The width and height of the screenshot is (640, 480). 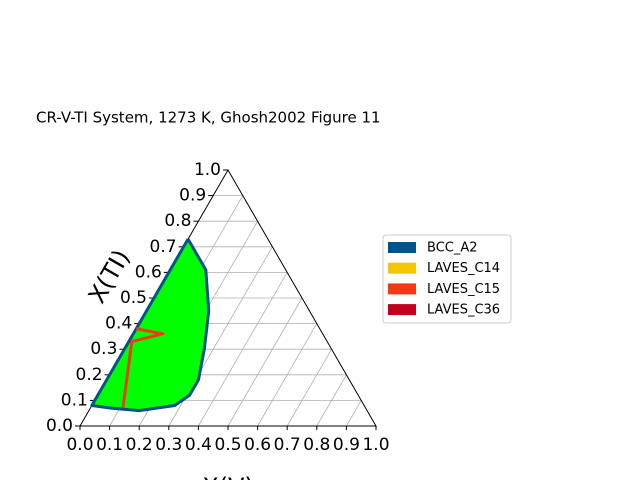 What do you see at coordinates (148, 272) in the screenshot?
I see `y-tick-label: 0.6` at bounding box center [148, 272].